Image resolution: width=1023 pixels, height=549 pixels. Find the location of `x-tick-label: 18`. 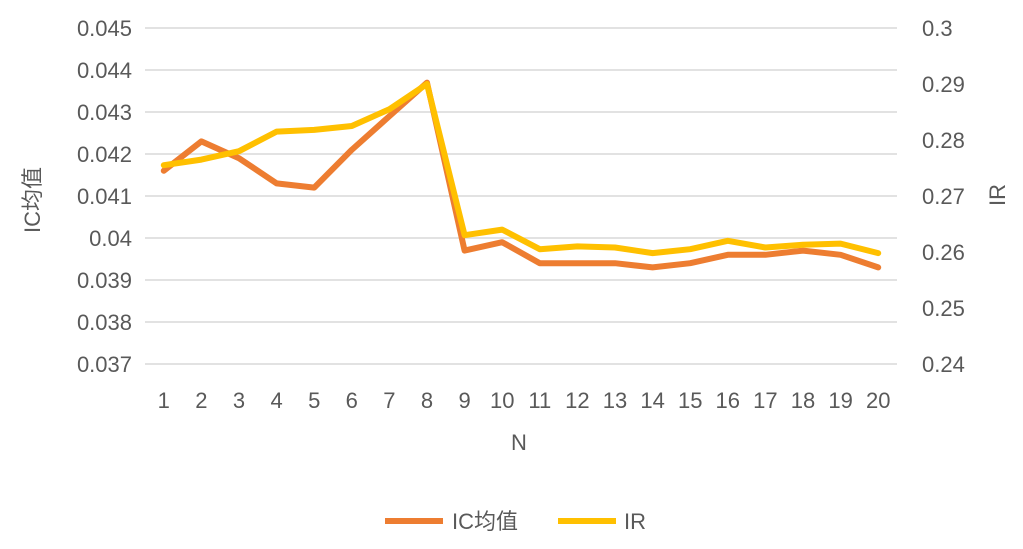

x-tick-label: 18 is located at coordinates (803, 400).